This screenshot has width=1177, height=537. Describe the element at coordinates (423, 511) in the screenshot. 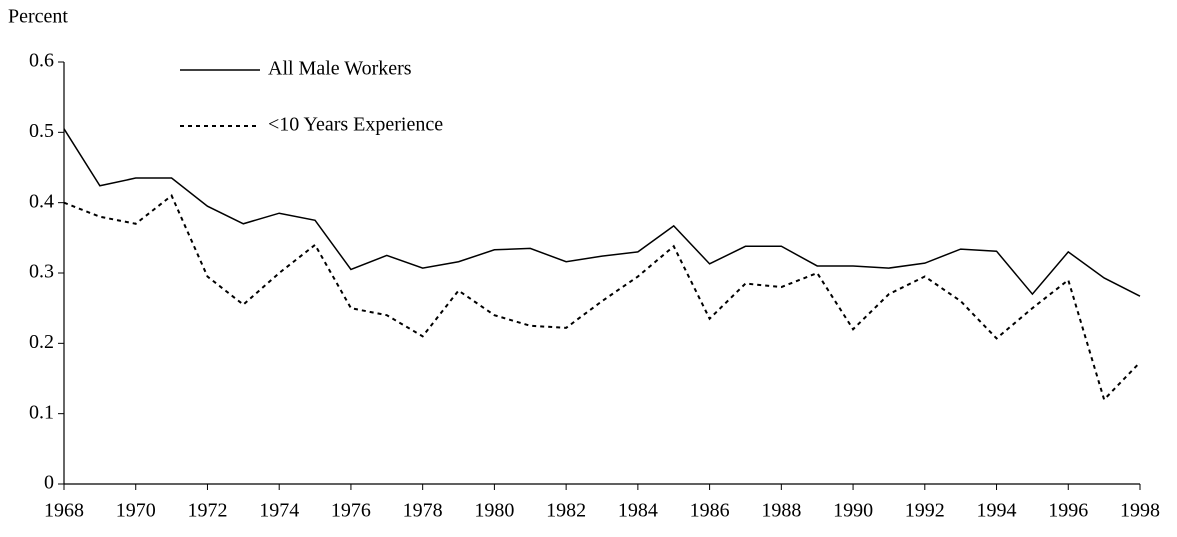

I see `x-tick-label: 1978` at that location.